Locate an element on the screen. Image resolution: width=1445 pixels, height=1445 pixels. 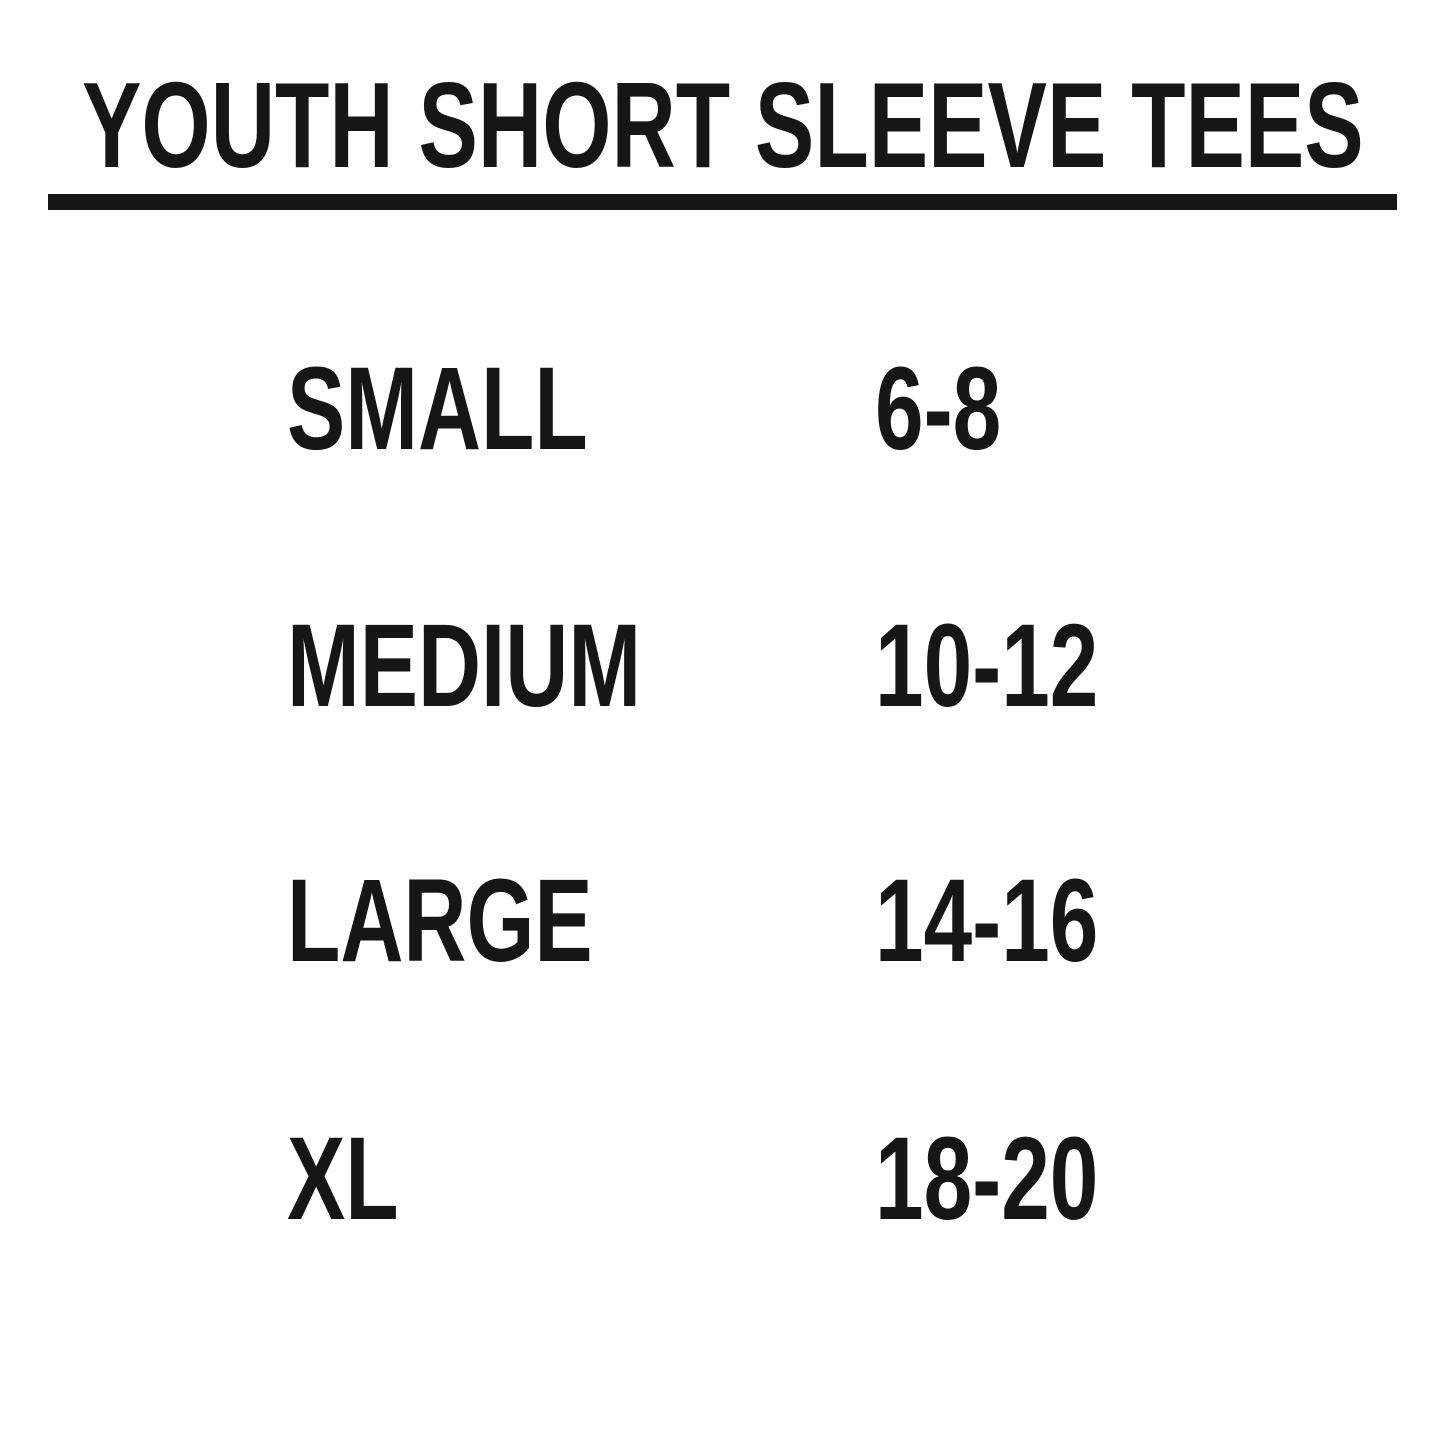
size-label: LARGE is located at coordinates (440, 921).